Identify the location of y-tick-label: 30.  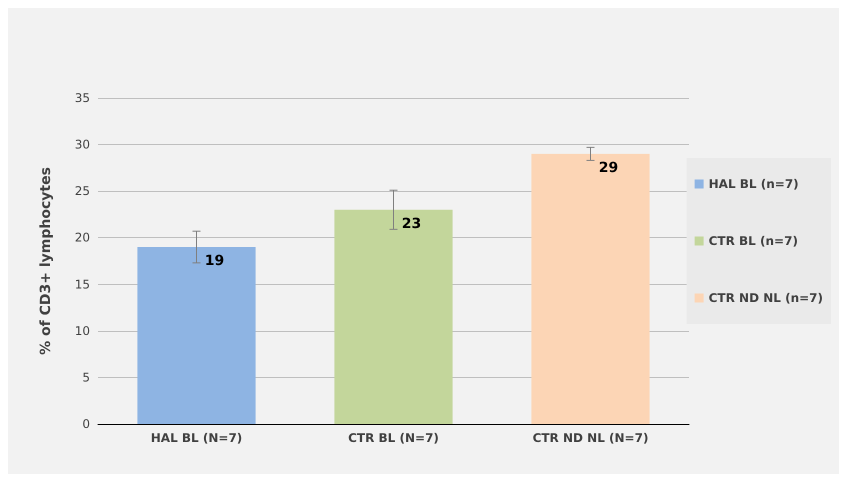
(82, 145).